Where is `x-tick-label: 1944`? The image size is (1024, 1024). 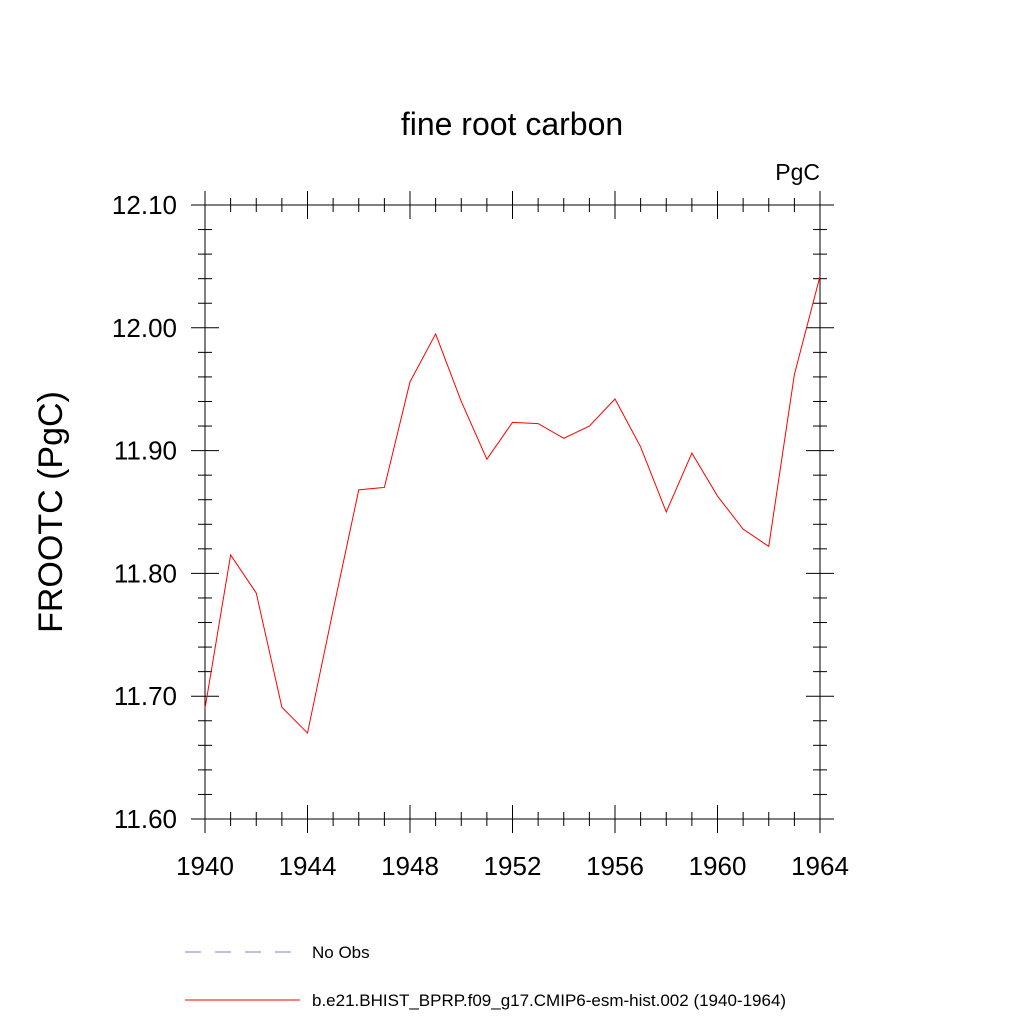 x-tick-label: 1944 is located at coordinates (308, 866).